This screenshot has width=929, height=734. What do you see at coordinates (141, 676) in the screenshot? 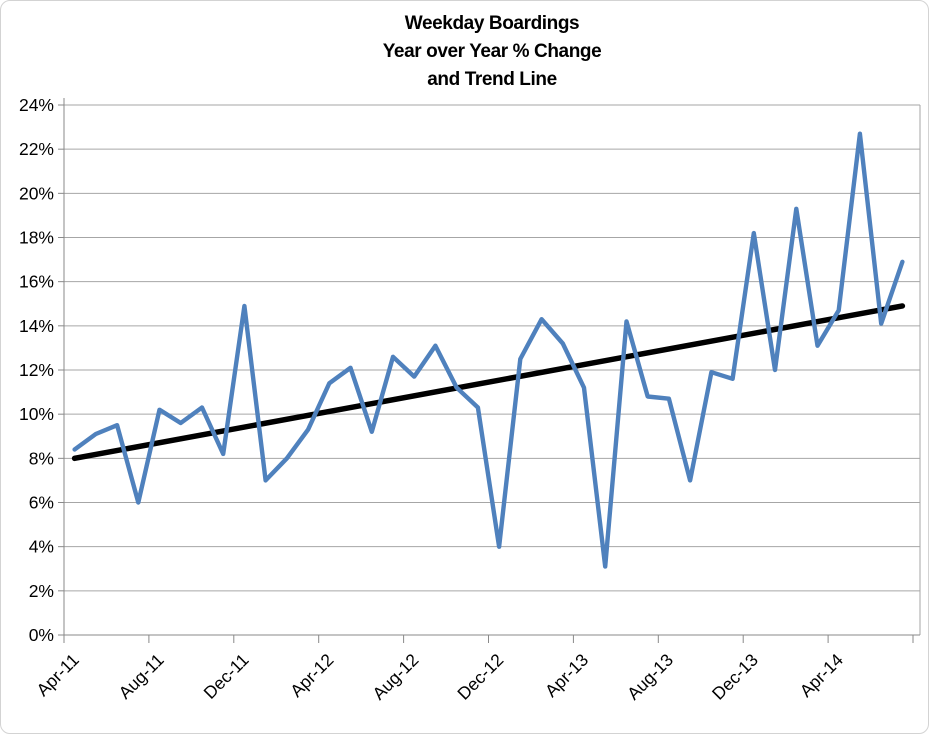
I see `x-axis-label: Aug-11` at bounding box center [141, 676].